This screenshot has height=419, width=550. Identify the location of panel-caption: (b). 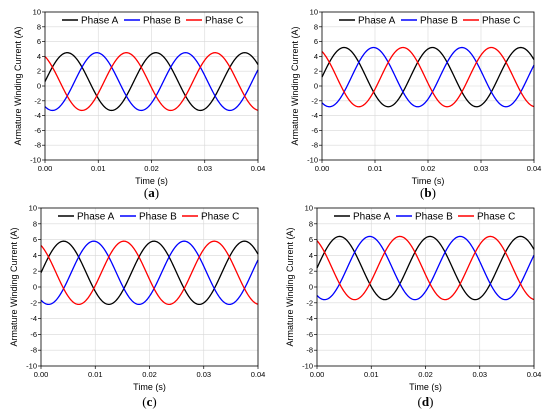
(428, 192).